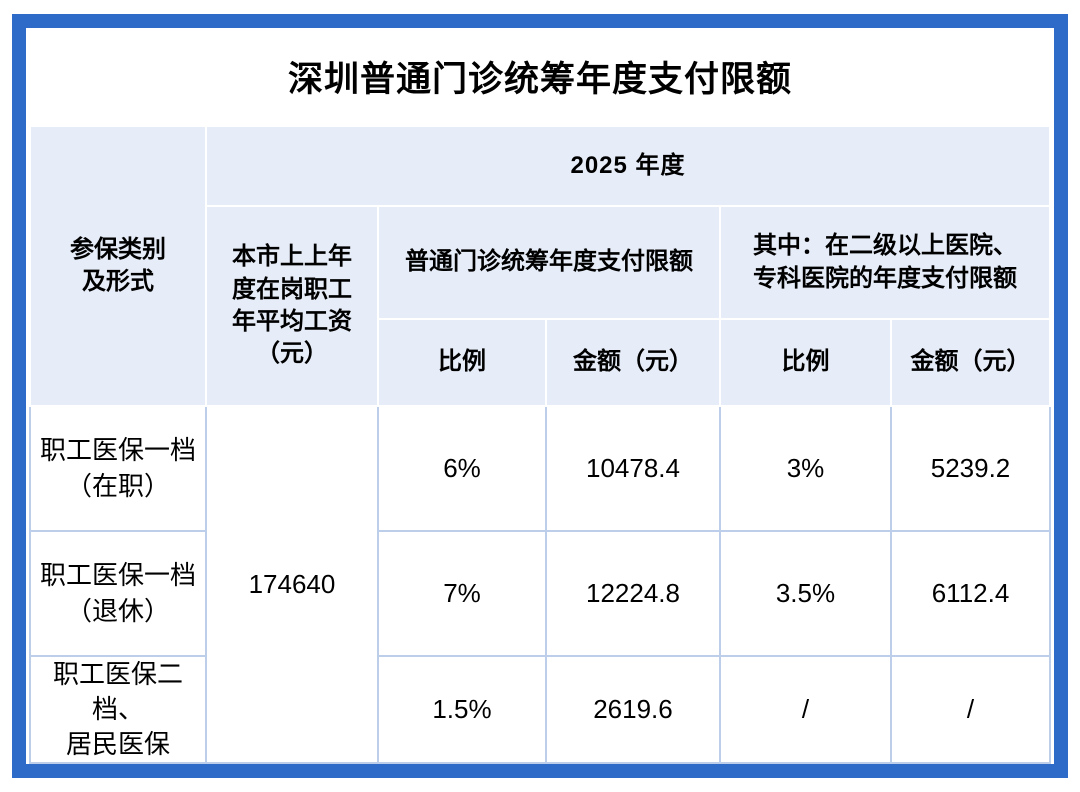 This screenshot has height=792, width=1080. I want to click on general-amount-value: 12224.8, so click(632, 593).